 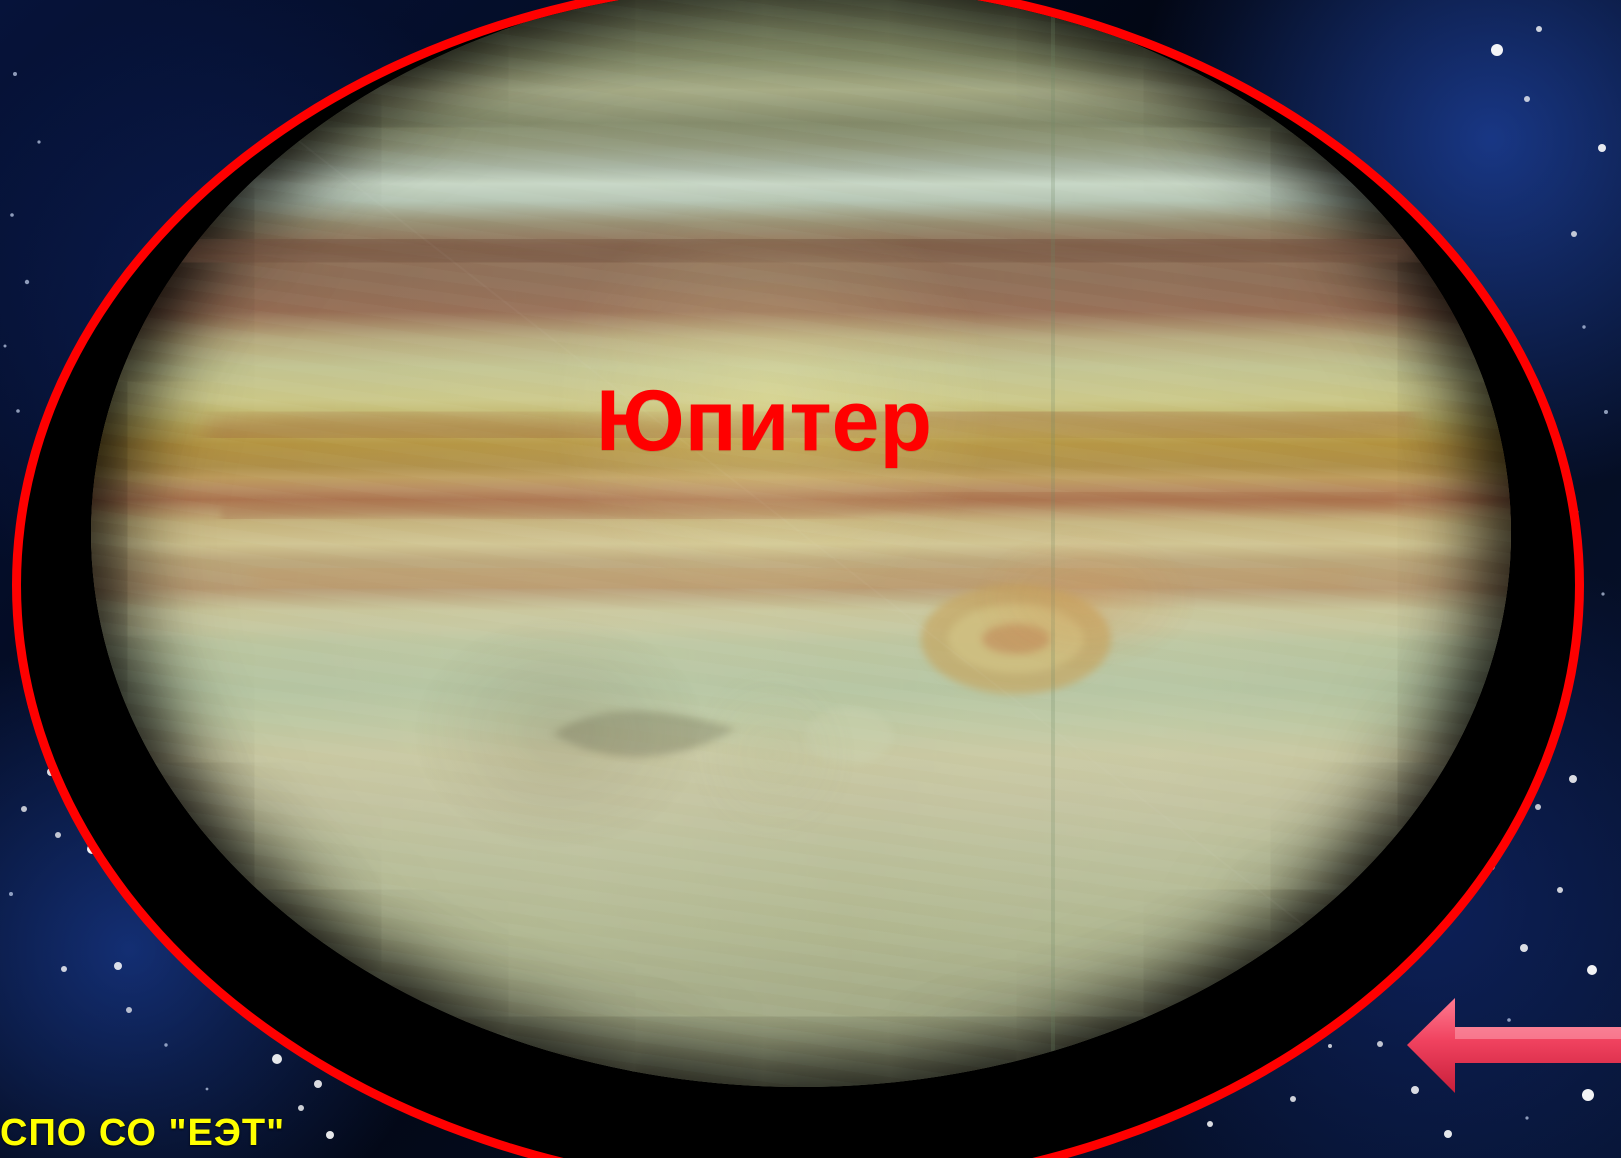 I want to click on planet-title: Юпитер, so click(x=764, y=420).